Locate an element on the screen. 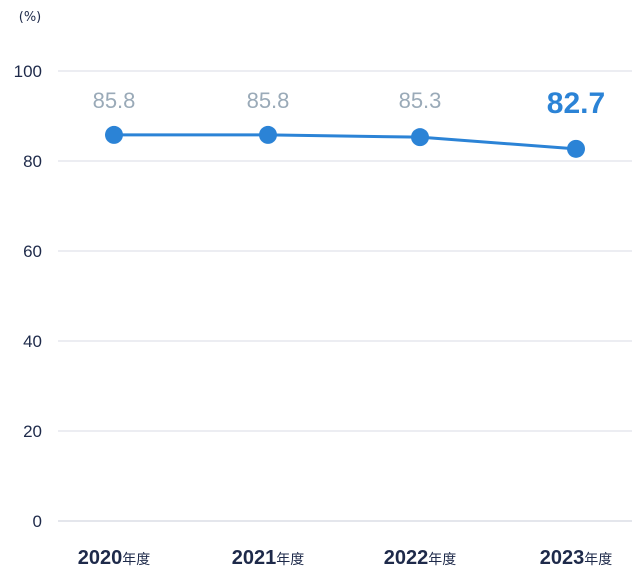 This screenshot has height=574, width=632. series-line is located at coordinates (345, 142).